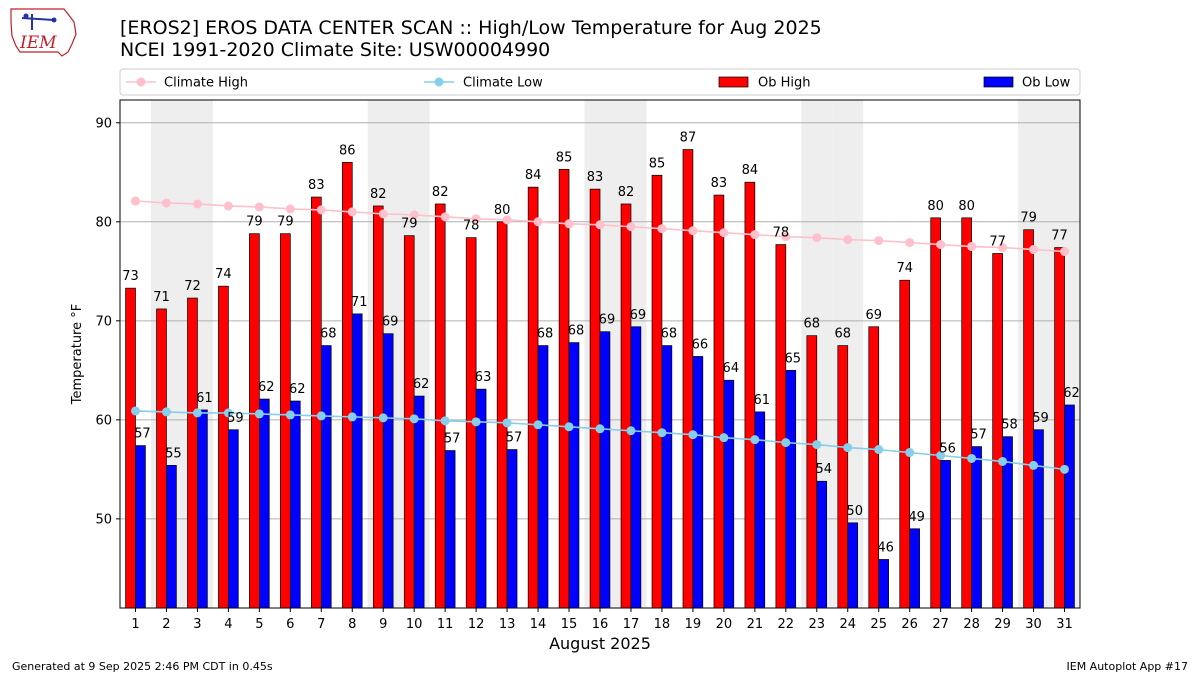 The height and width of the screenshot is (675, 1200). What do you see at coordinates (359, 302) in the screenshot?
I see `ob-low-label: 71` at bounding box center [359, 302].